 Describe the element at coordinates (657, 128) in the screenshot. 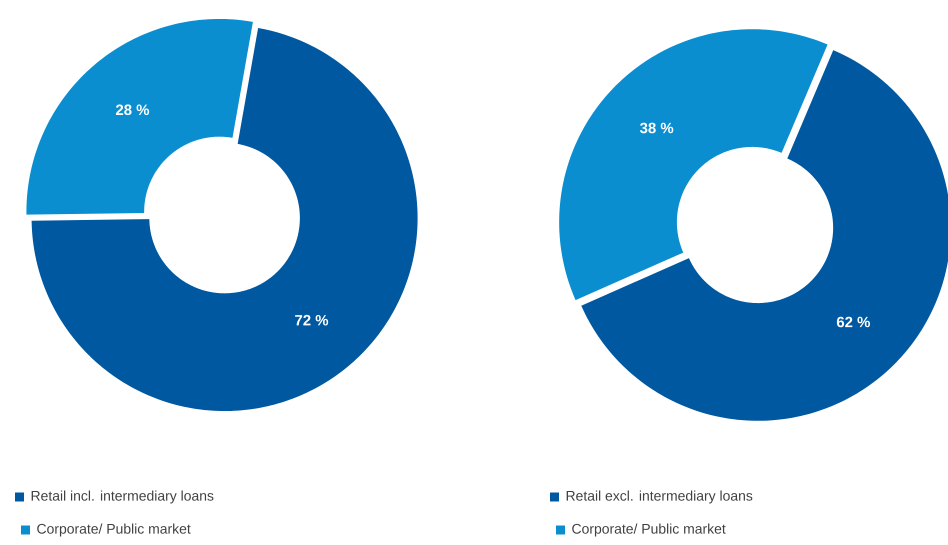

I see `data-label: 38 %` at that location.